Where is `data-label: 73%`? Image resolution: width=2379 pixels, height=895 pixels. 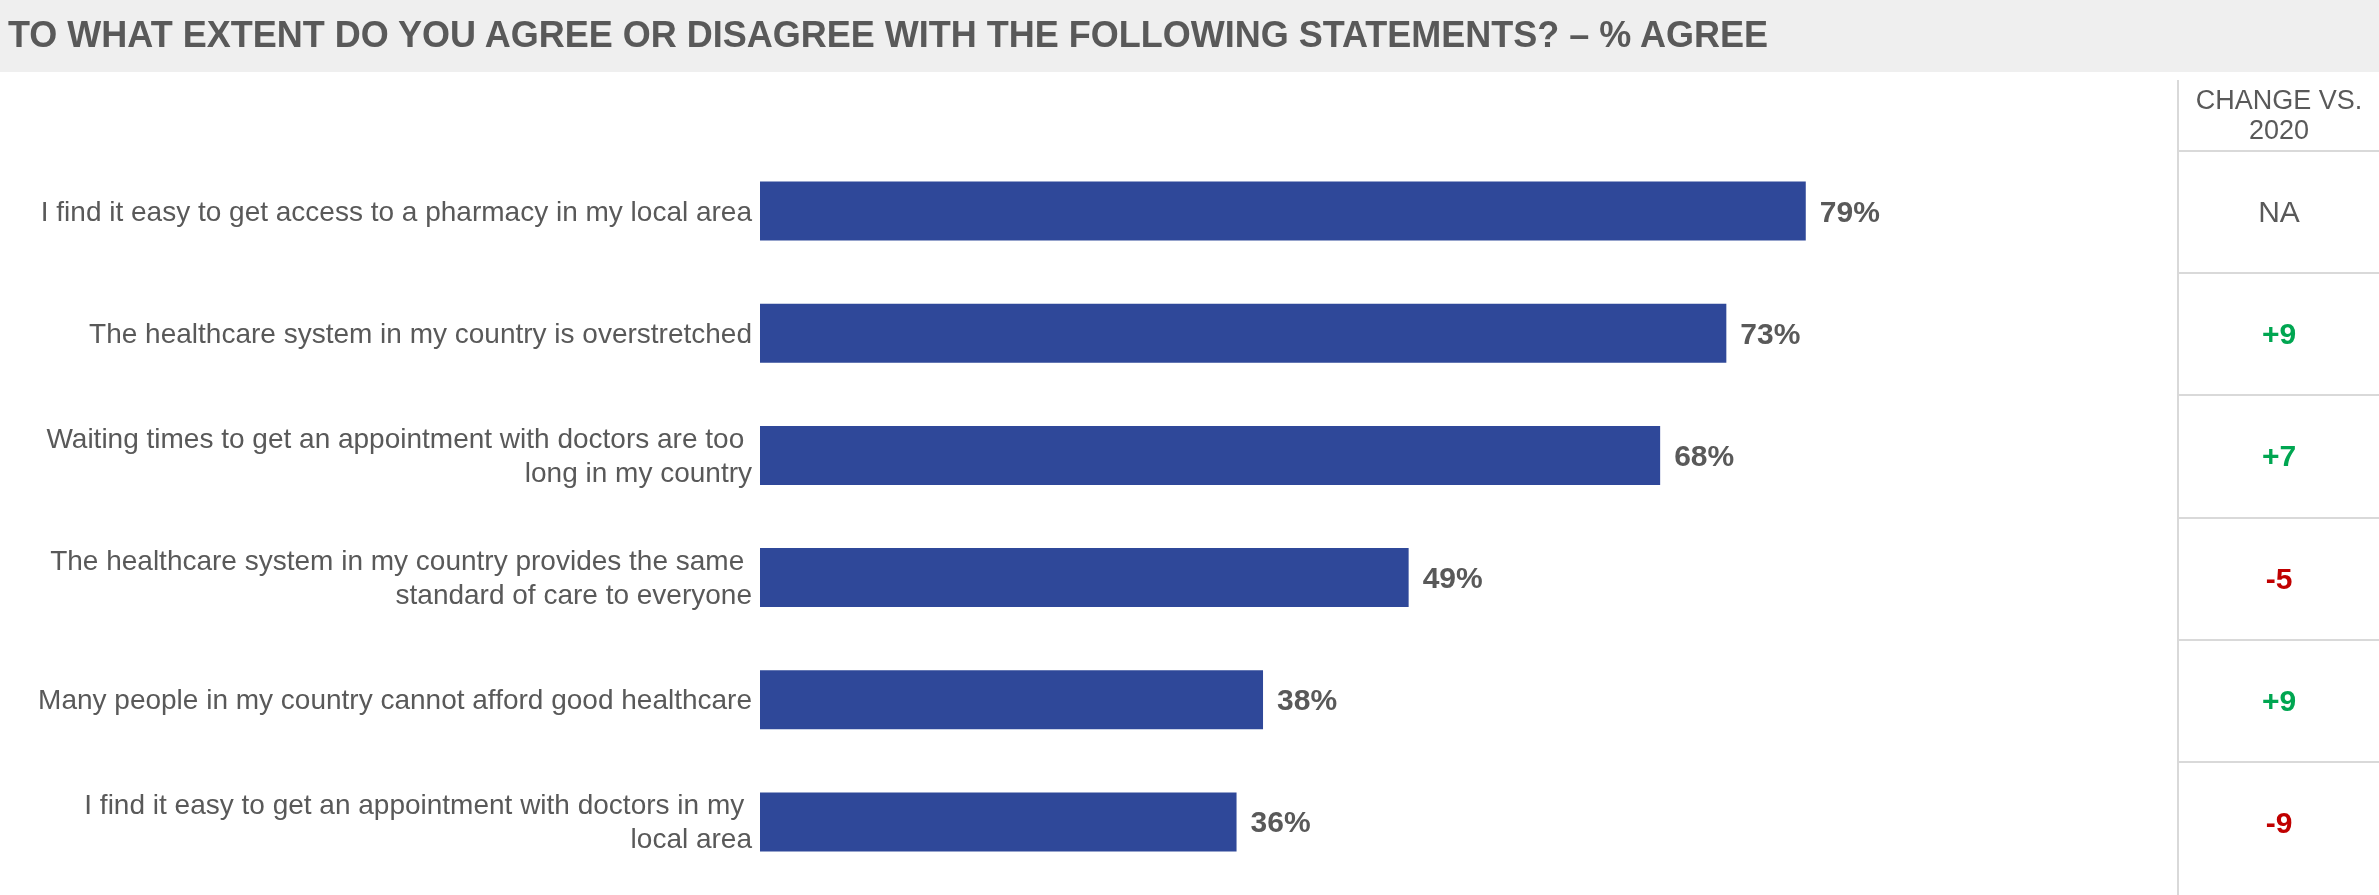 data-label: 73% is located at coordinates (1770, 333).